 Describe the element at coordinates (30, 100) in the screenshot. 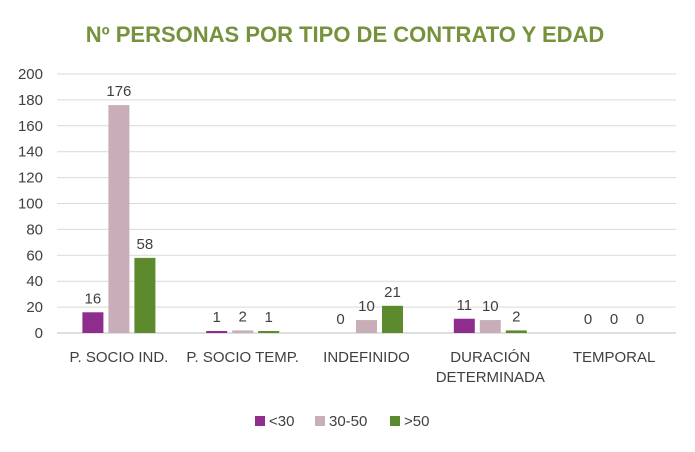

I see `y-tick-label: 180` at that location.